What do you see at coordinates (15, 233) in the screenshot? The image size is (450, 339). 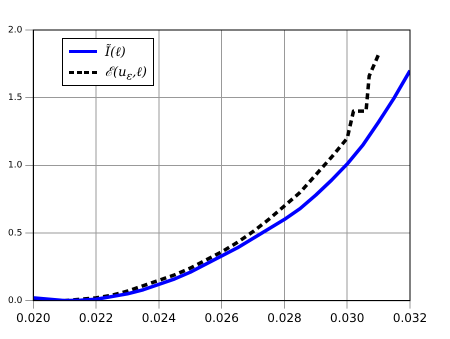 I see `y-tick-label: 0.5` at bounding box center [15, 233].